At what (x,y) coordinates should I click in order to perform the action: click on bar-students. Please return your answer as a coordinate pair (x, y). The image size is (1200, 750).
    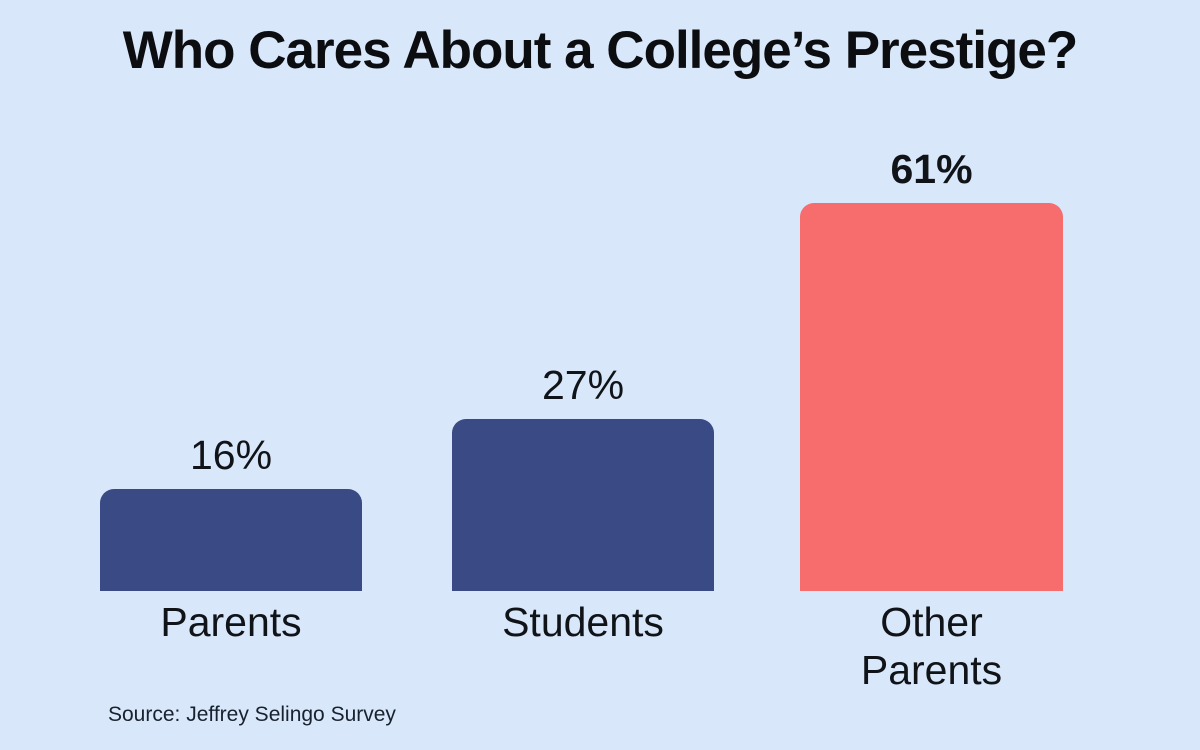
    Looking at the image, I should click on (583, 505).